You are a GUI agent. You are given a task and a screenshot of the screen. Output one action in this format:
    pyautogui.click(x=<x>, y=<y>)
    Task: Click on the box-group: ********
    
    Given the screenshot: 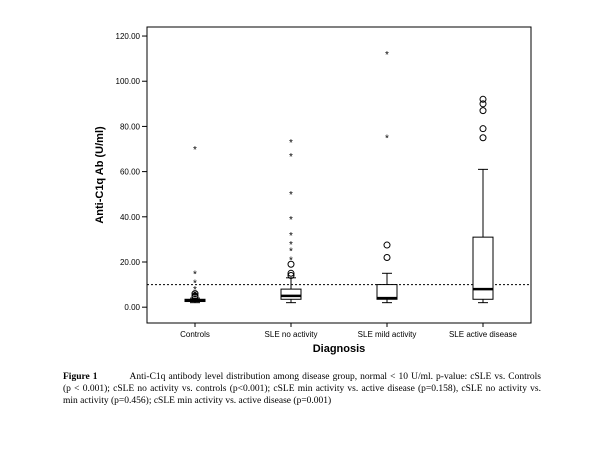 What is the action you would take?
    pyautogui.click(x=291, y=221)
    